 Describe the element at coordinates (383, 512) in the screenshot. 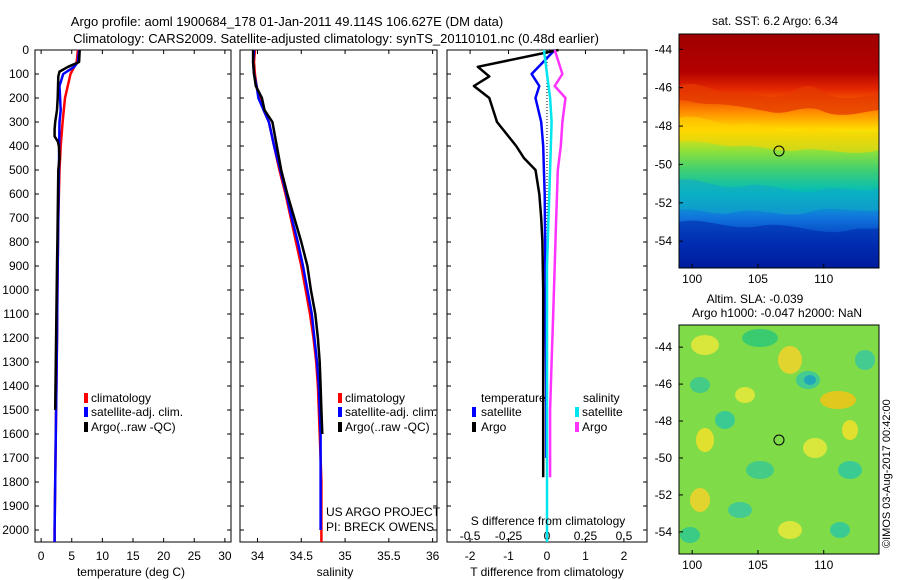

I see `credit-project: US ARGO PROJECT` at that location.